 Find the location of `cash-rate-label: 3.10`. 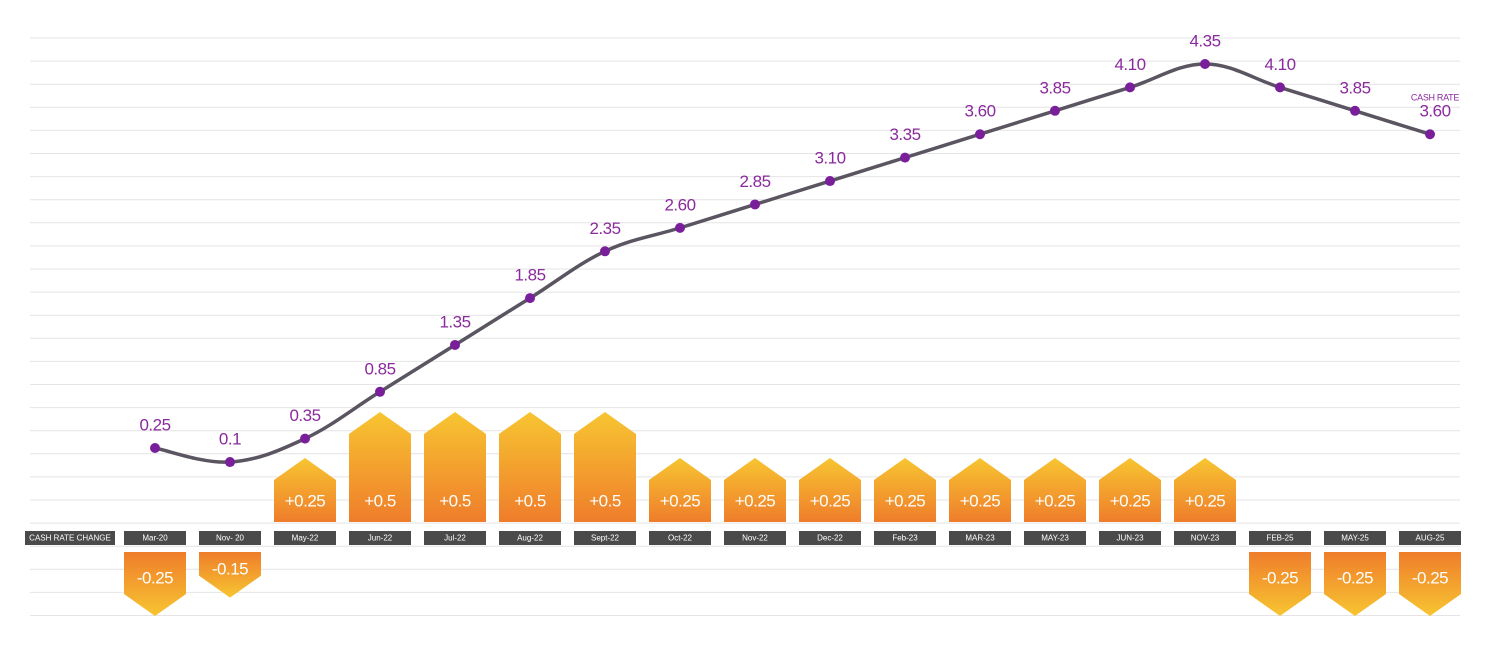

cash-rate-label: 3.10 is located at coordinates (829, 158).